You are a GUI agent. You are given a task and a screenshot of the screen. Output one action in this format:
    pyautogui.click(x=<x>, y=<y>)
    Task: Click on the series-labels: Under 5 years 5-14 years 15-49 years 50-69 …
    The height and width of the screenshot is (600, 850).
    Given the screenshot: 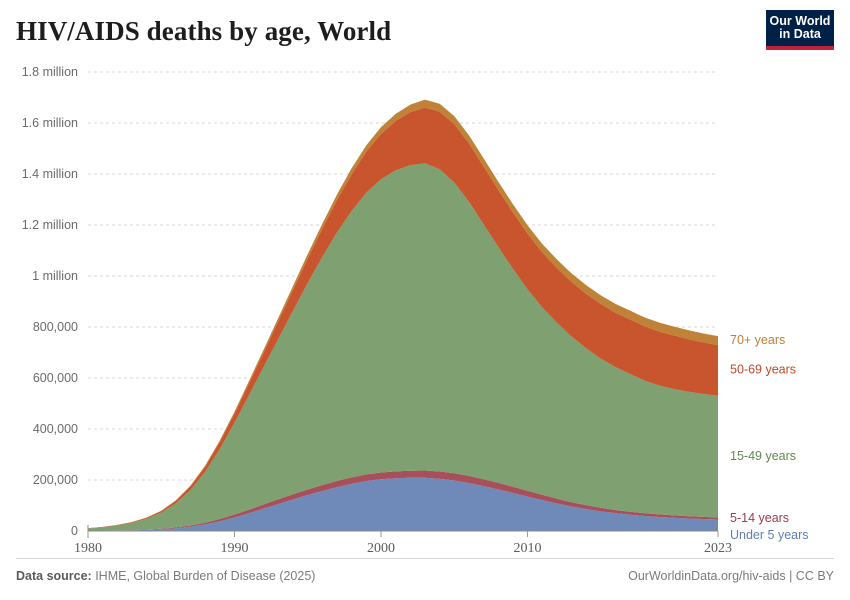 What is the action you would take?
    pyautogui.click(x=769, y=437)
    